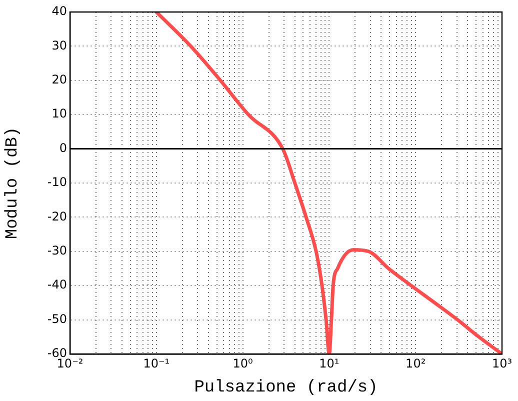 The height and width of the screenshot is (401, 518). I want to click on y-tick-label: -40, so click(57, 285).